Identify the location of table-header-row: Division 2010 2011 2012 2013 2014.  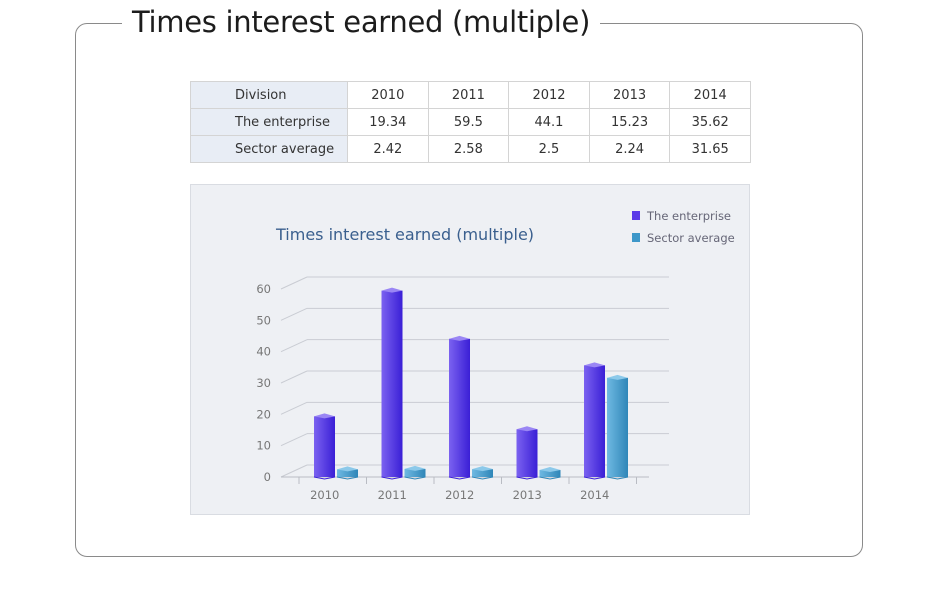
(470, 95).